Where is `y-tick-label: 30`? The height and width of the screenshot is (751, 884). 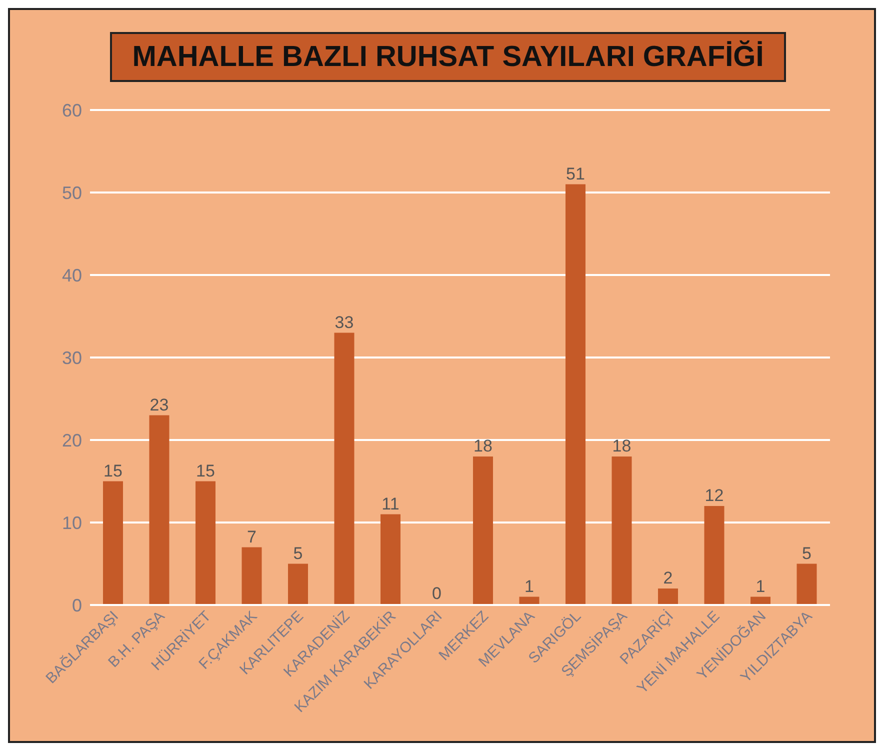
y-tick-label: 30 is located at coordinates (72, 358).